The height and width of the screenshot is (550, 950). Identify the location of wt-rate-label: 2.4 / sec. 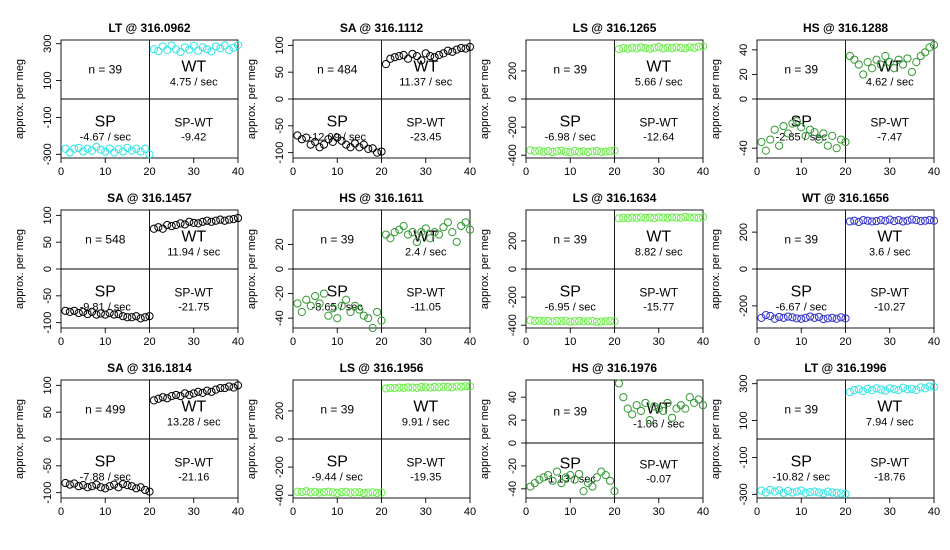
(426, 253).